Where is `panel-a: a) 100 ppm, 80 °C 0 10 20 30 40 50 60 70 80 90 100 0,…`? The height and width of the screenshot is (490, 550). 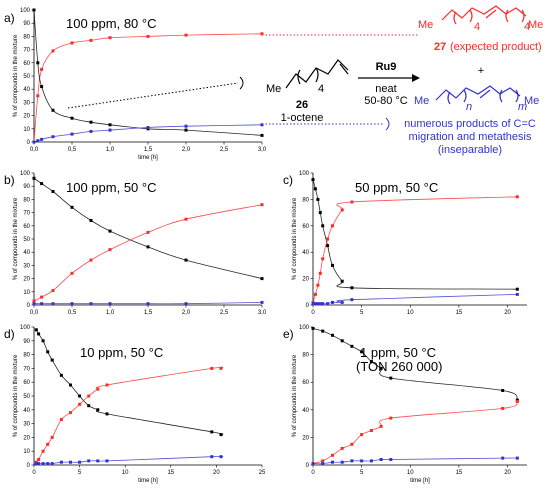 panel-a: a) 100 ppm, 80 °C 0 10 20 30 40 50 60 70 80 90 100 0,… is located at coordinates (135, 84).